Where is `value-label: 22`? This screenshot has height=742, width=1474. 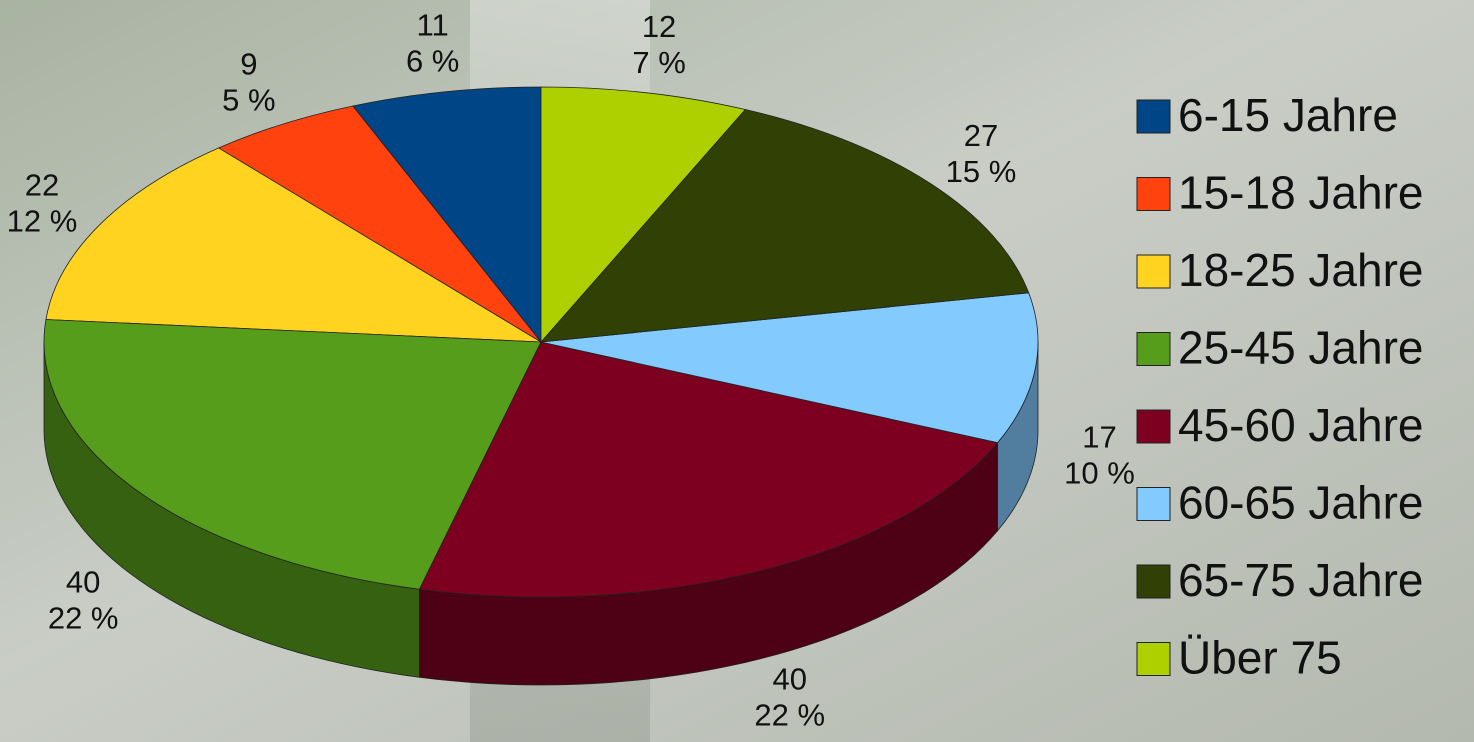
value-label: 22 is located at coordinates (42, 185).